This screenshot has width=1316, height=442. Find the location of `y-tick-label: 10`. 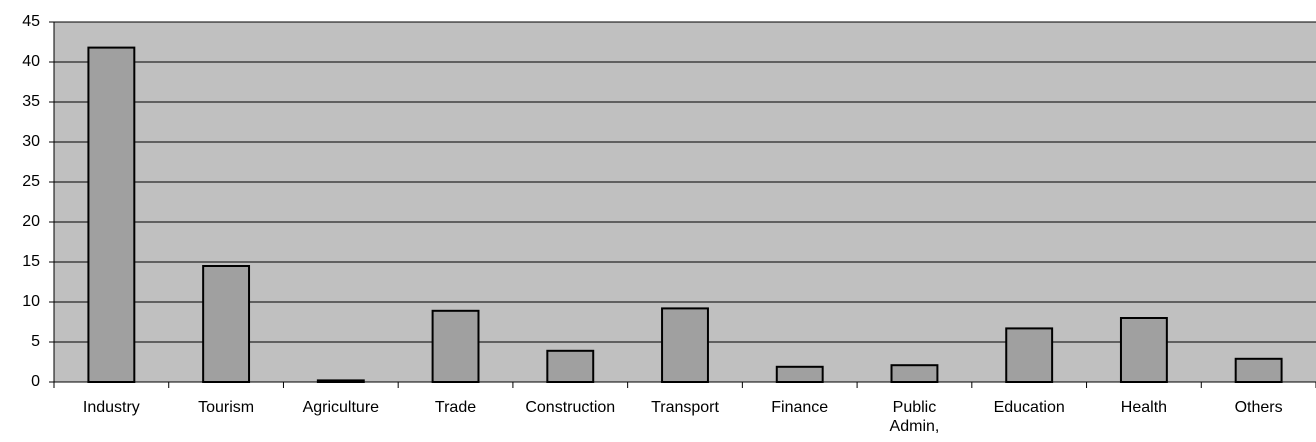

y-tick-label: 10 is located at coordinates (31, 301).